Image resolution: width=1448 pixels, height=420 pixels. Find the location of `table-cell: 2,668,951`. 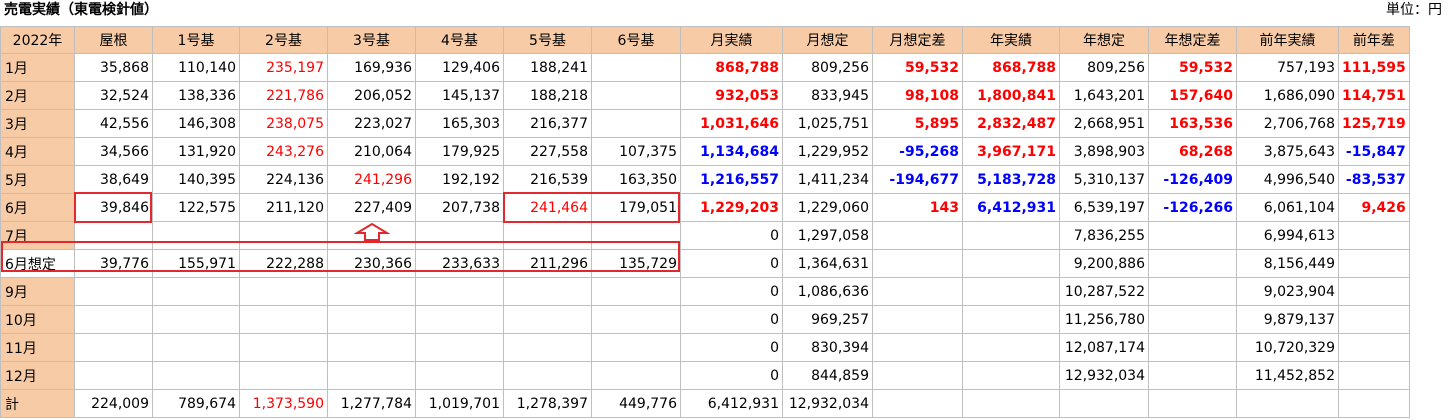

table-cell: 2,668,951 is located at coordinates (1104, 123).